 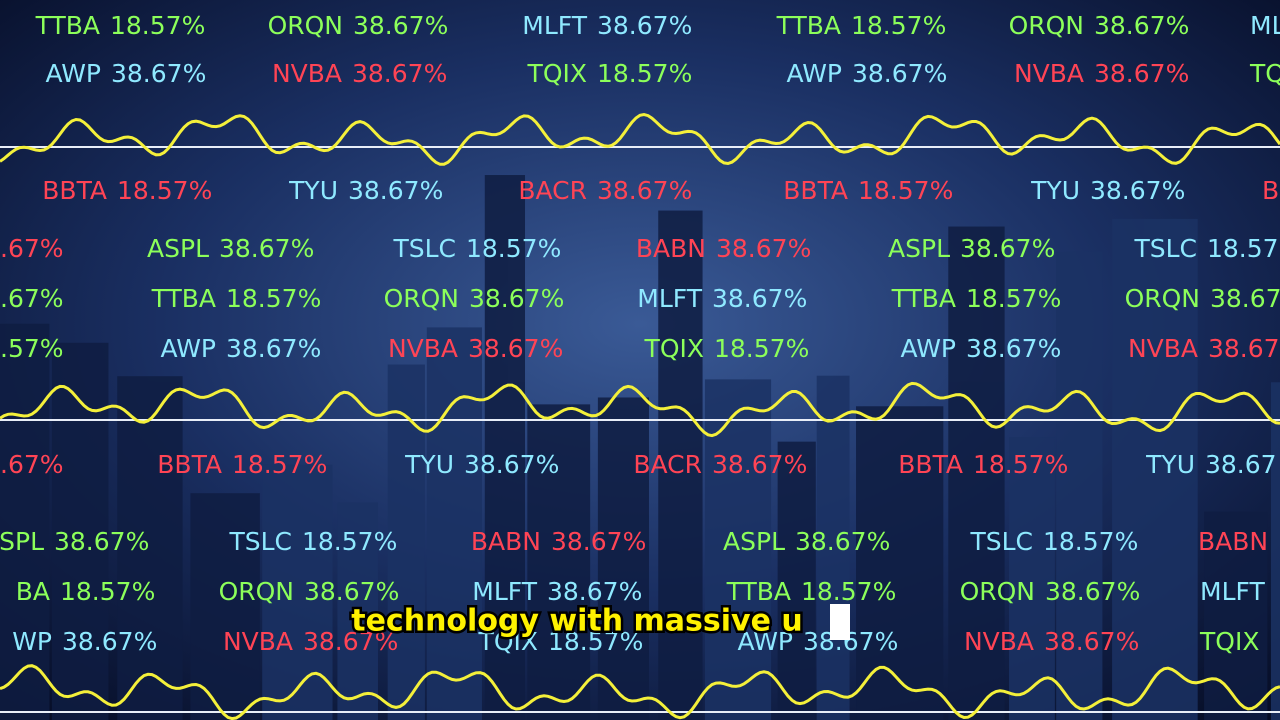 What do you see at coordinates (1264, 73) in the screenshot?
I see `ticker-symbol: TQ` at bounding box center [1264, 73].